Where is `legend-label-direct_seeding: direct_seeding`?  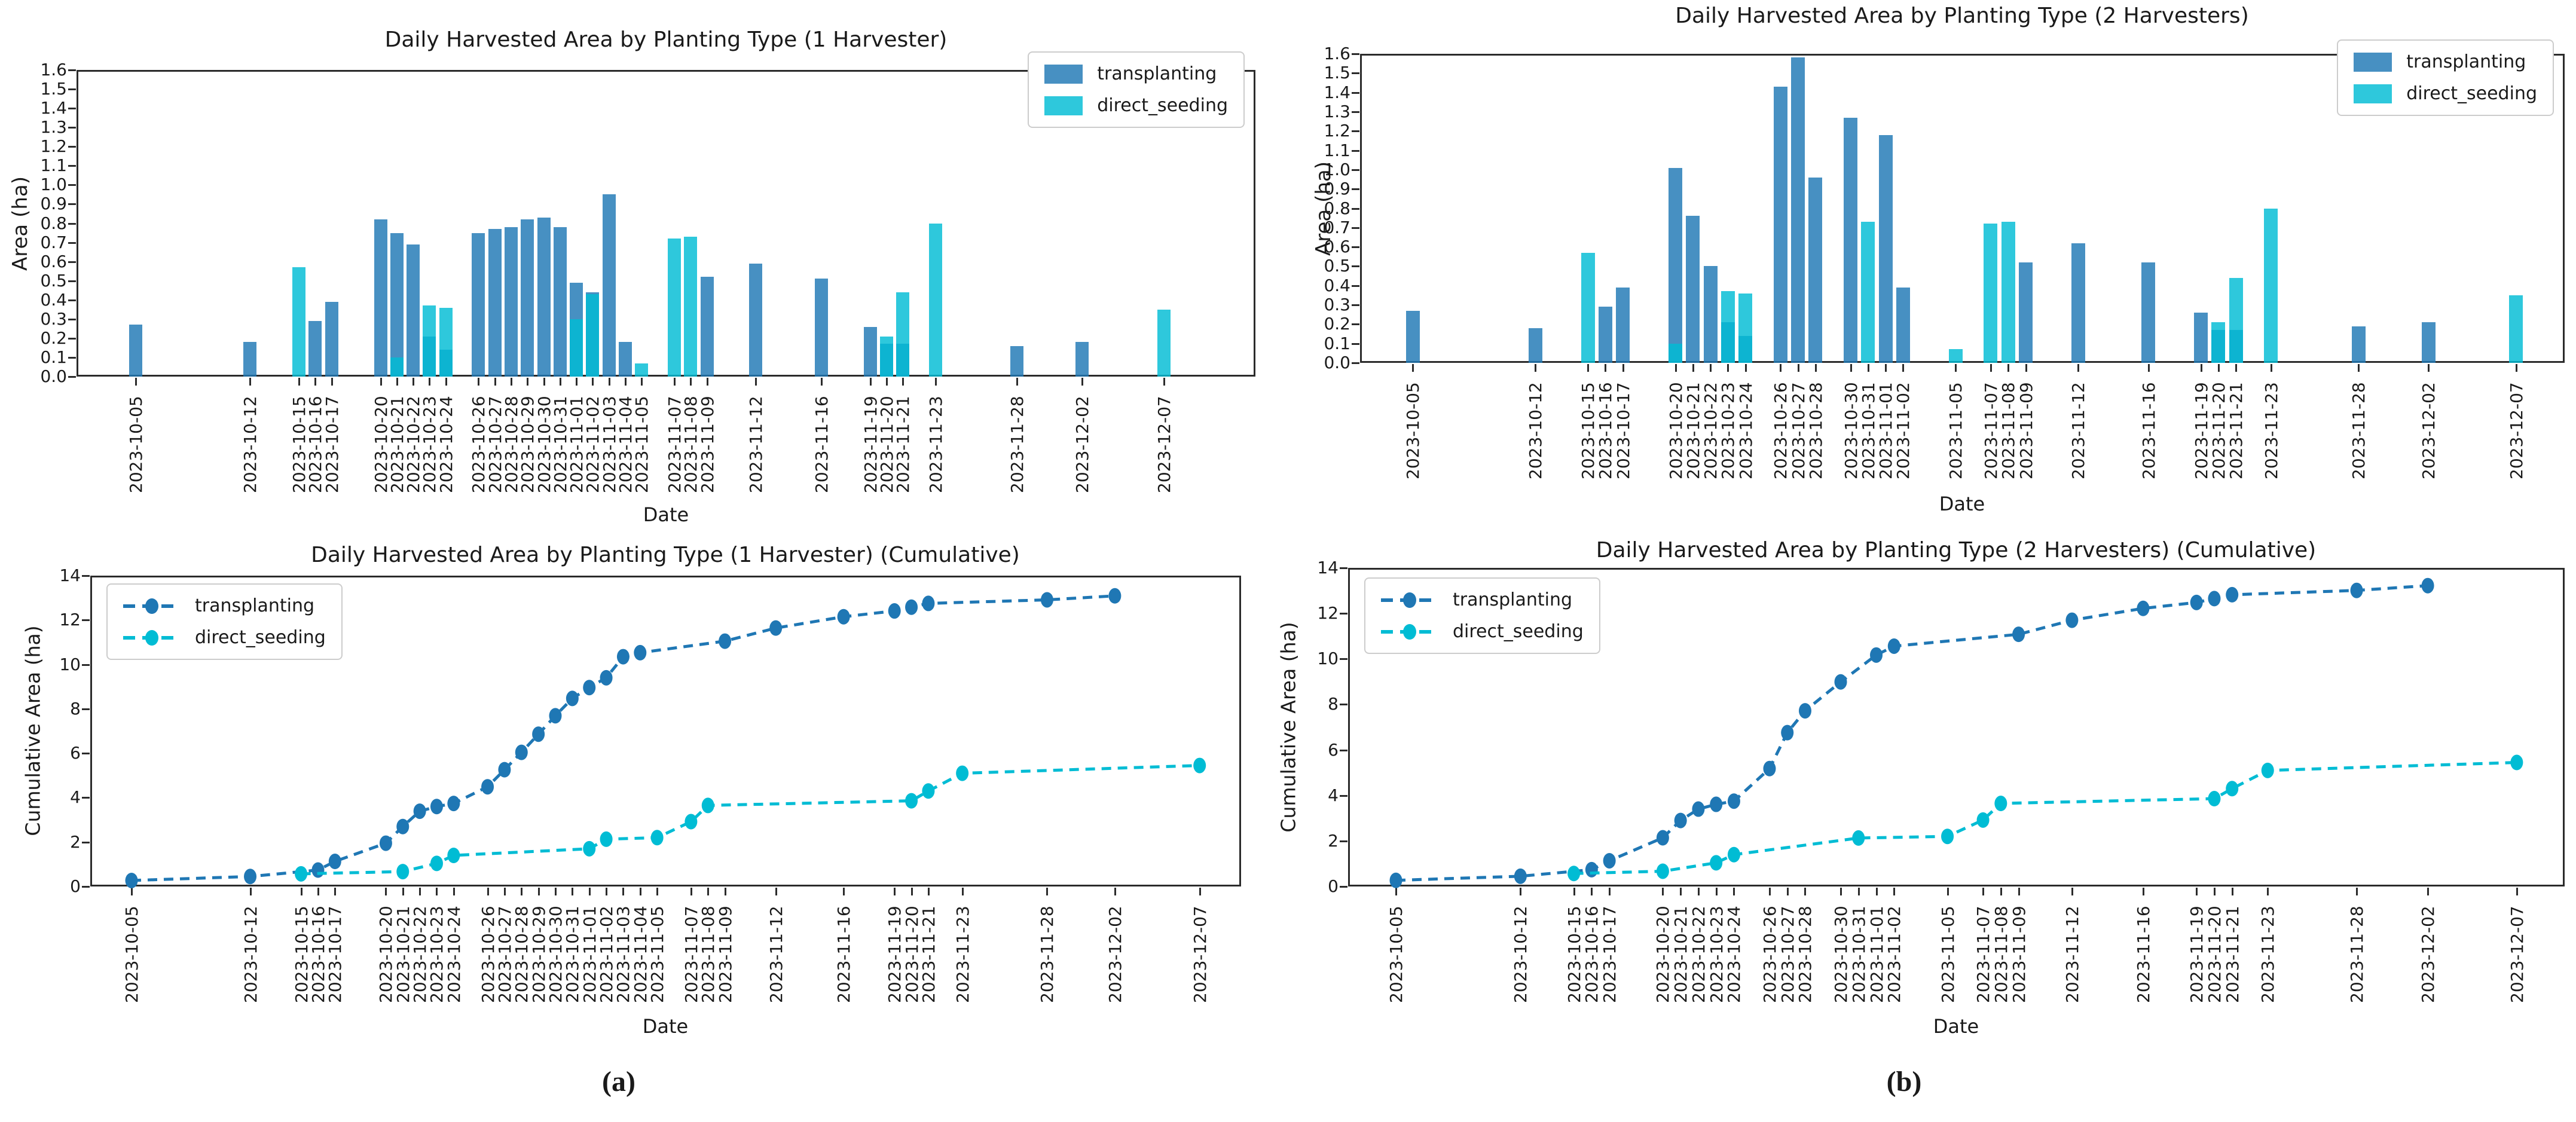
legend-label-direct_seeding: direct_seeding is located at coordinates (2471, 93).